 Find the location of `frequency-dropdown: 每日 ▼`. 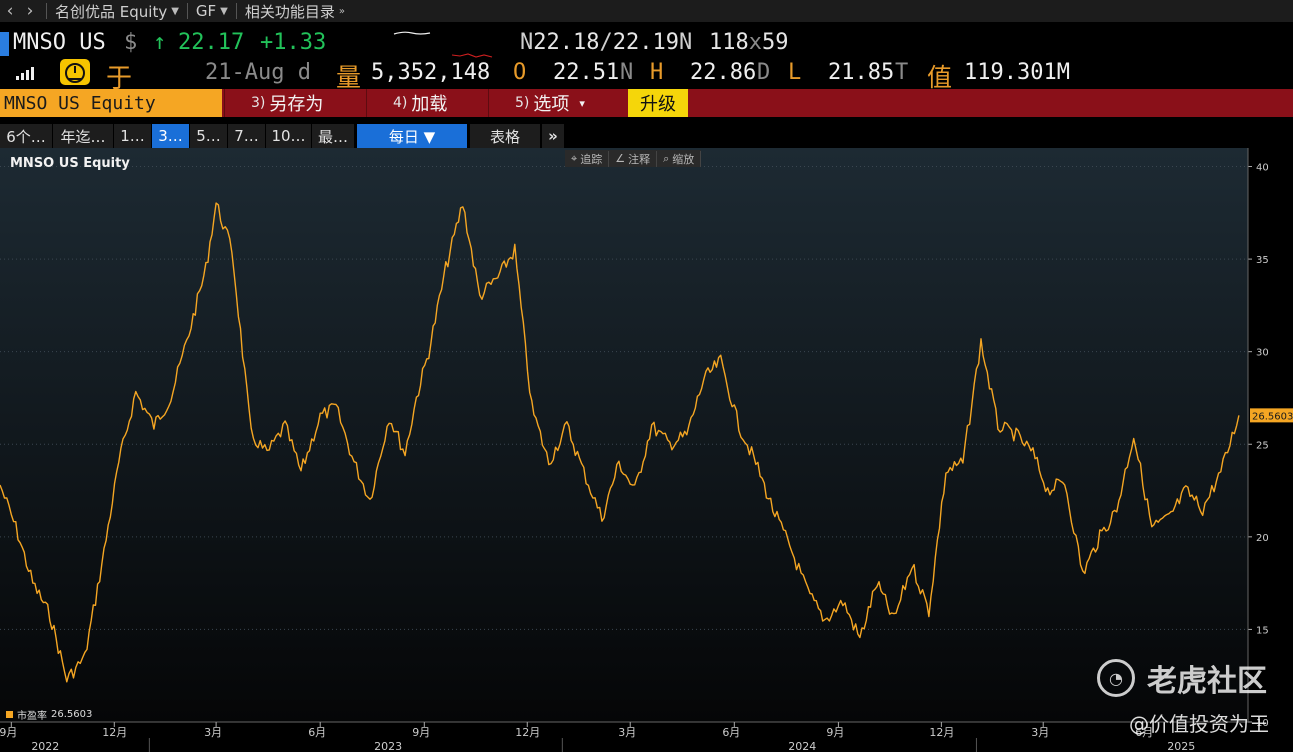

frequency-dropdown: 每日 ▼ is located at coordinates (412, 136).